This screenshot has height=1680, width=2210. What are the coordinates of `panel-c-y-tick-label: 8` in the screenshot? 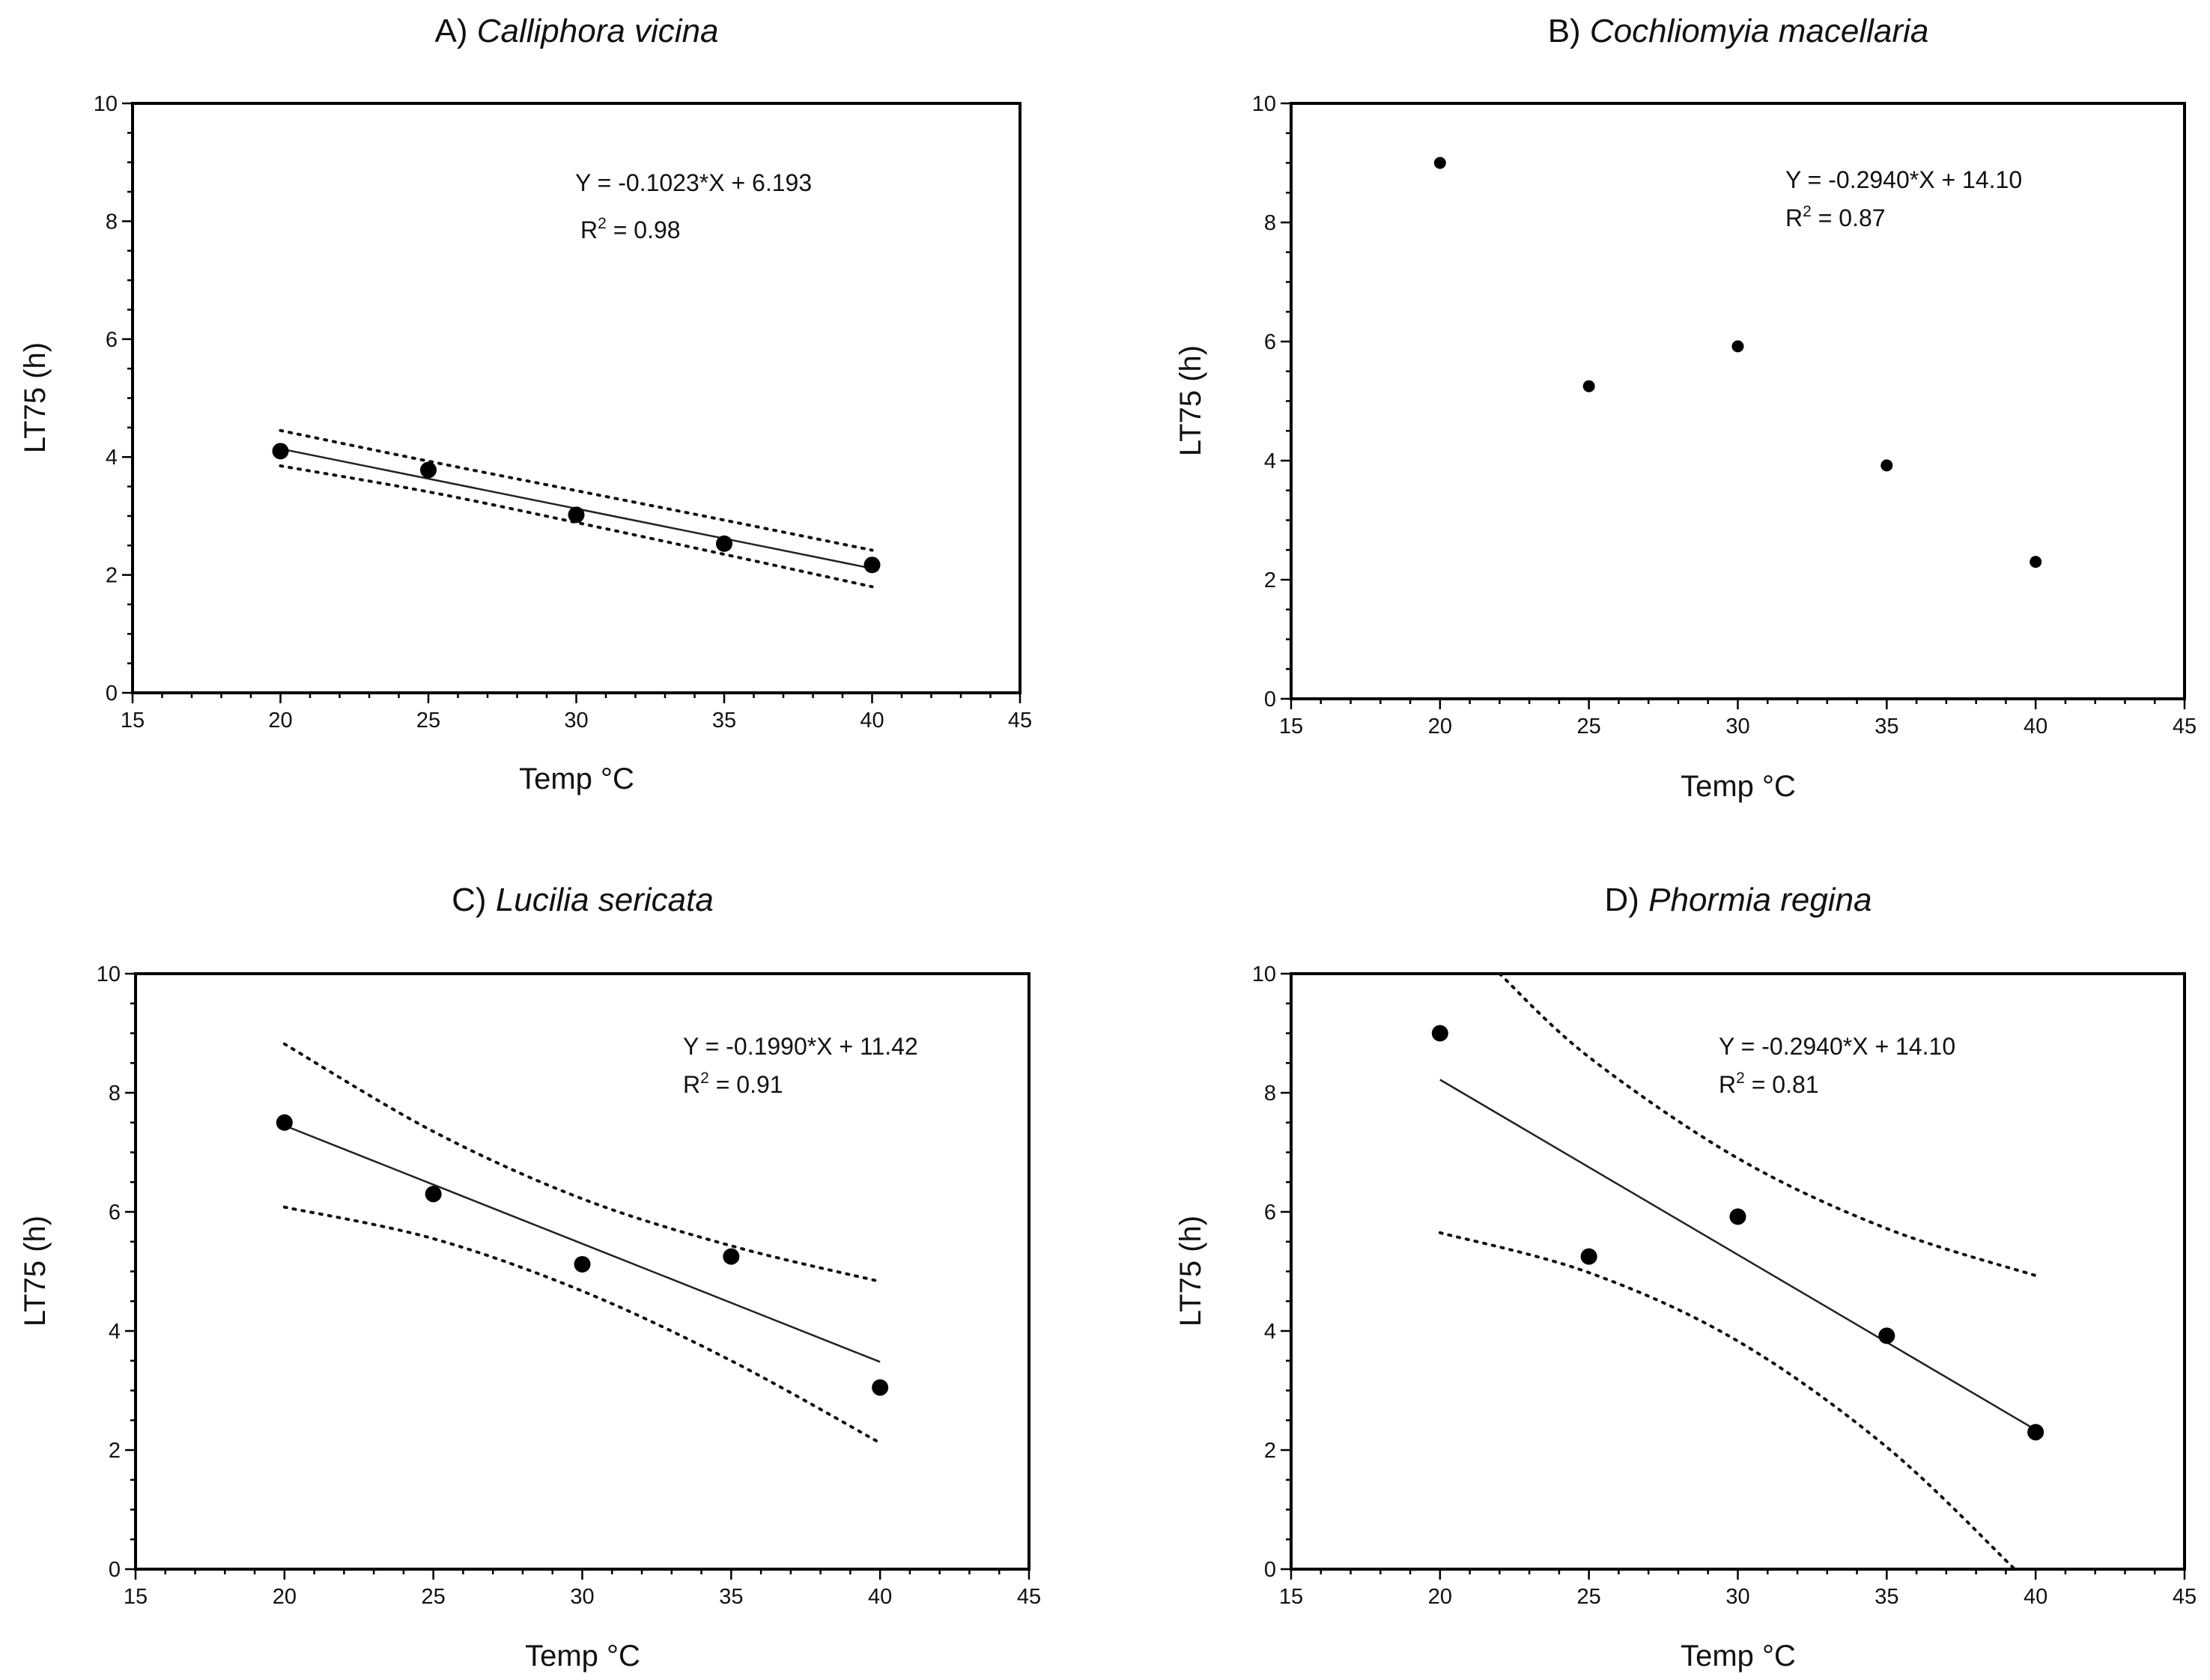 It's located at (115, 1094).